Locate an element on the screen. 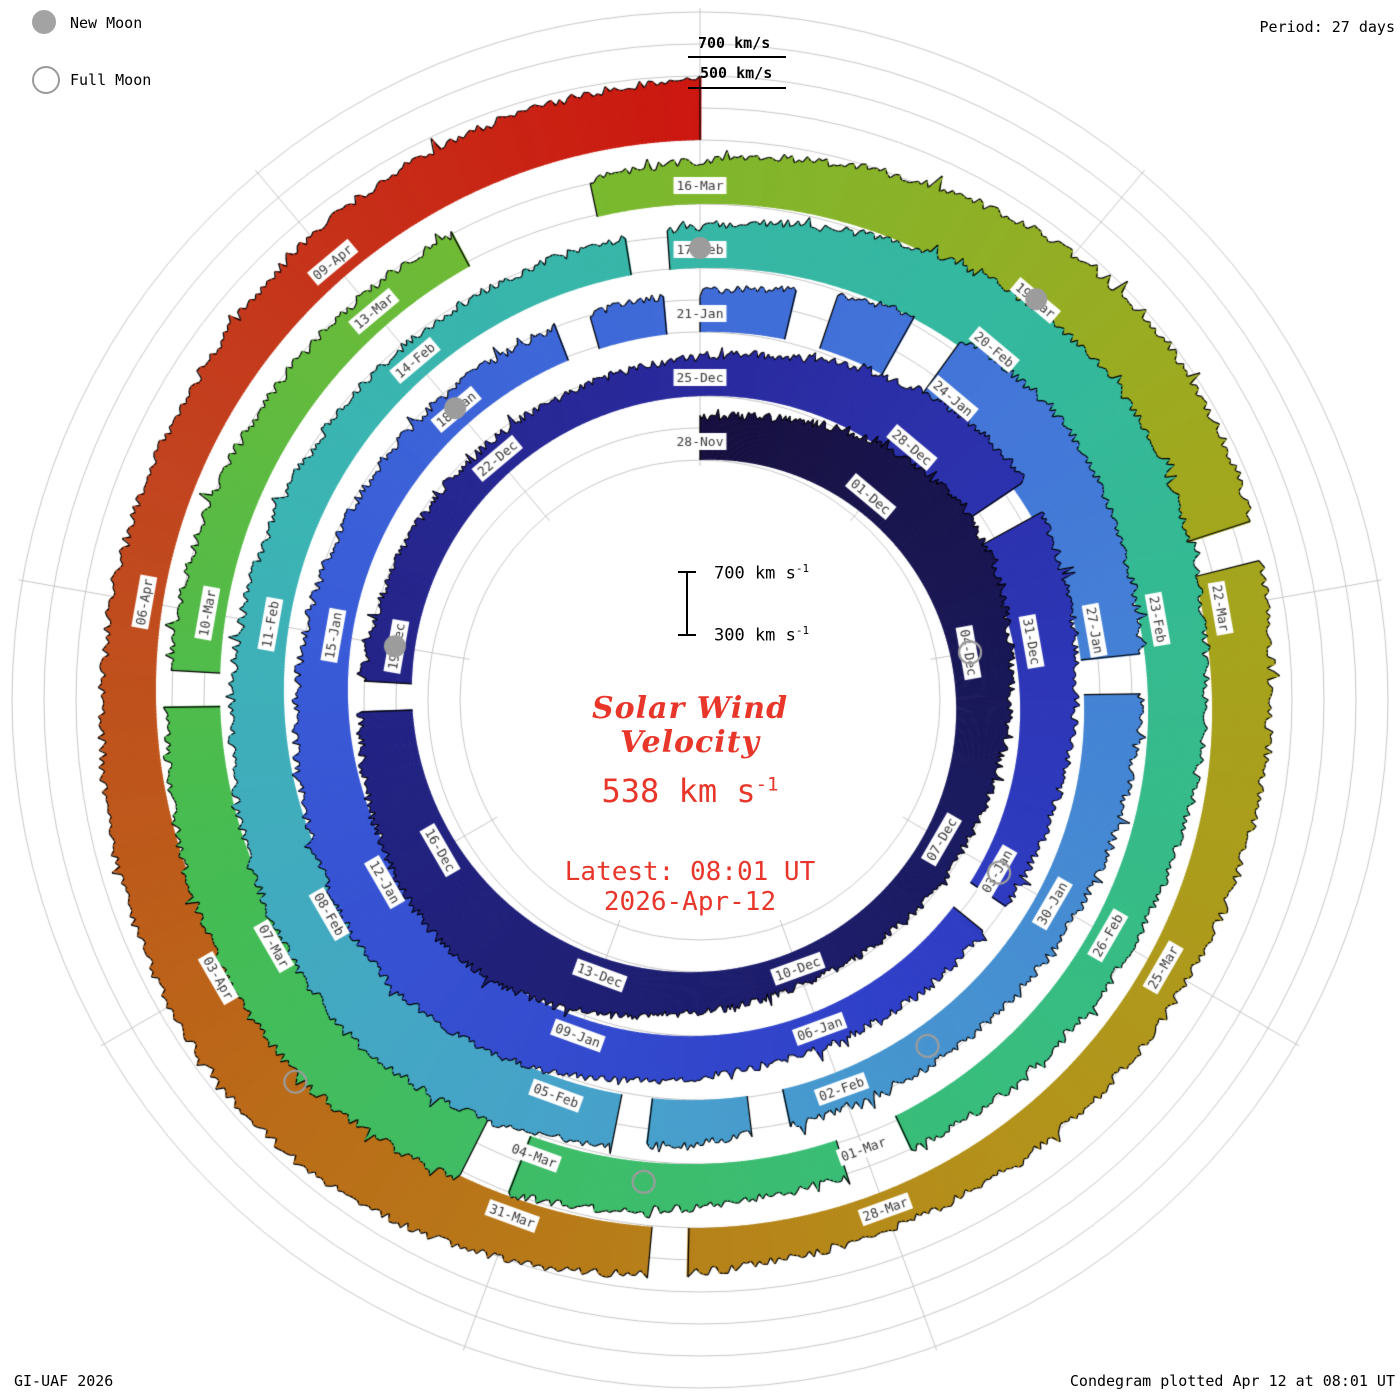  latest-velocity-value: 538 km s-1 is located at coordinates (690, 791).